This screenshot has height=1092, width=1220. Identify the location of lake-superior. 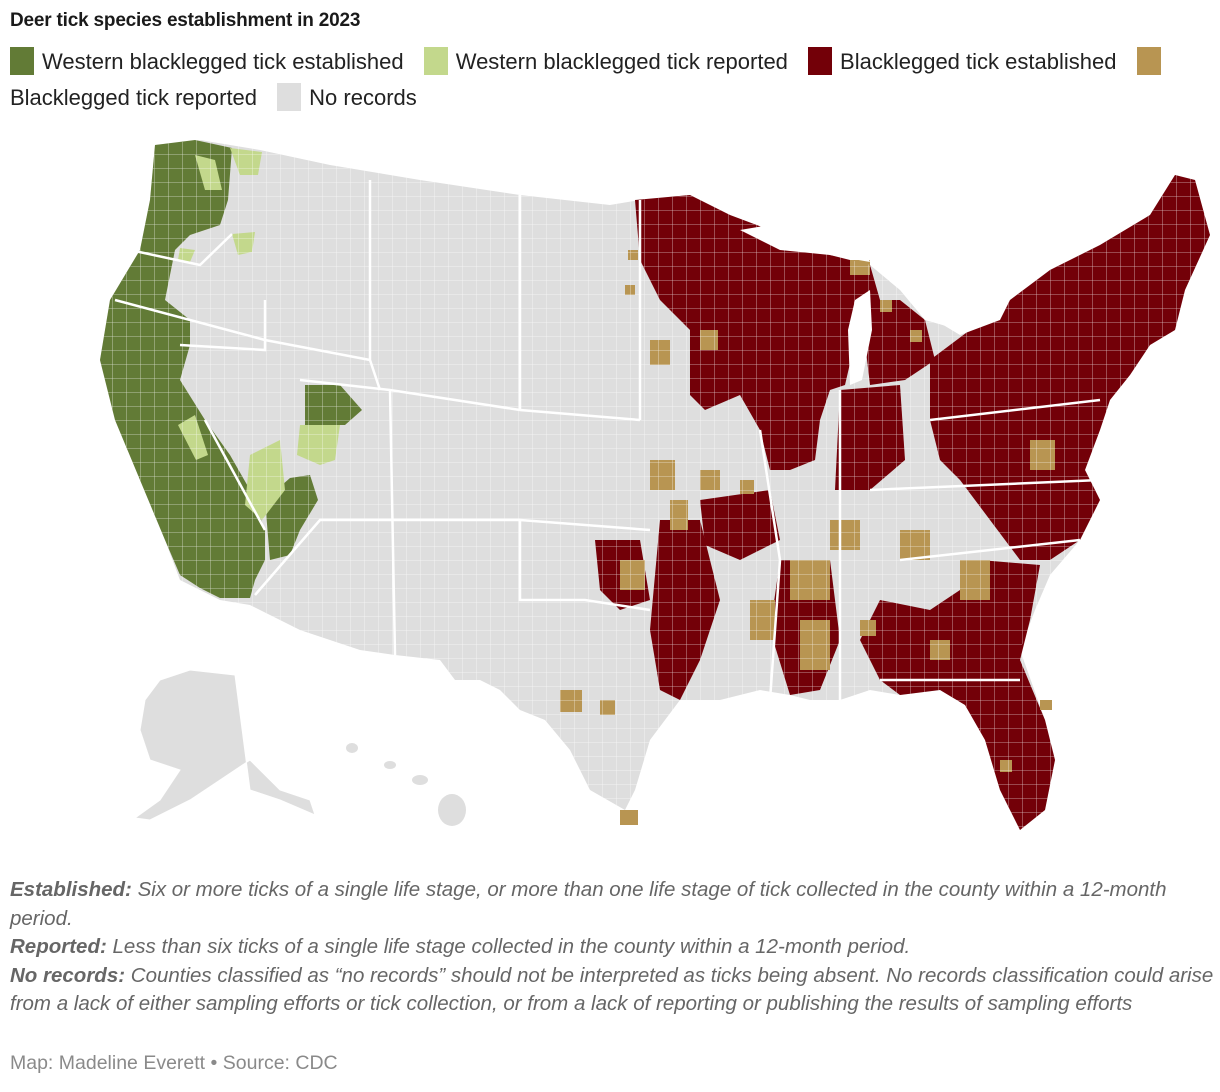
(805, 241).